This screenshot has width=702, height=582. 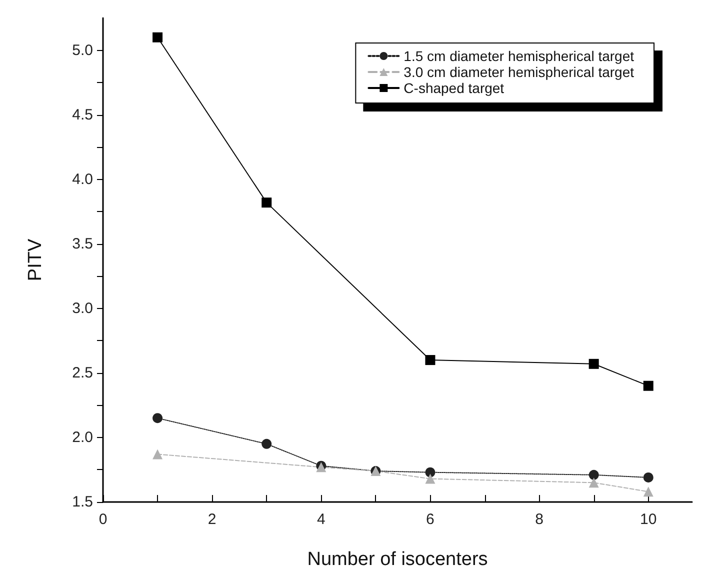 I want to click on x-tick-label: 2, so click(x=212, y=519).